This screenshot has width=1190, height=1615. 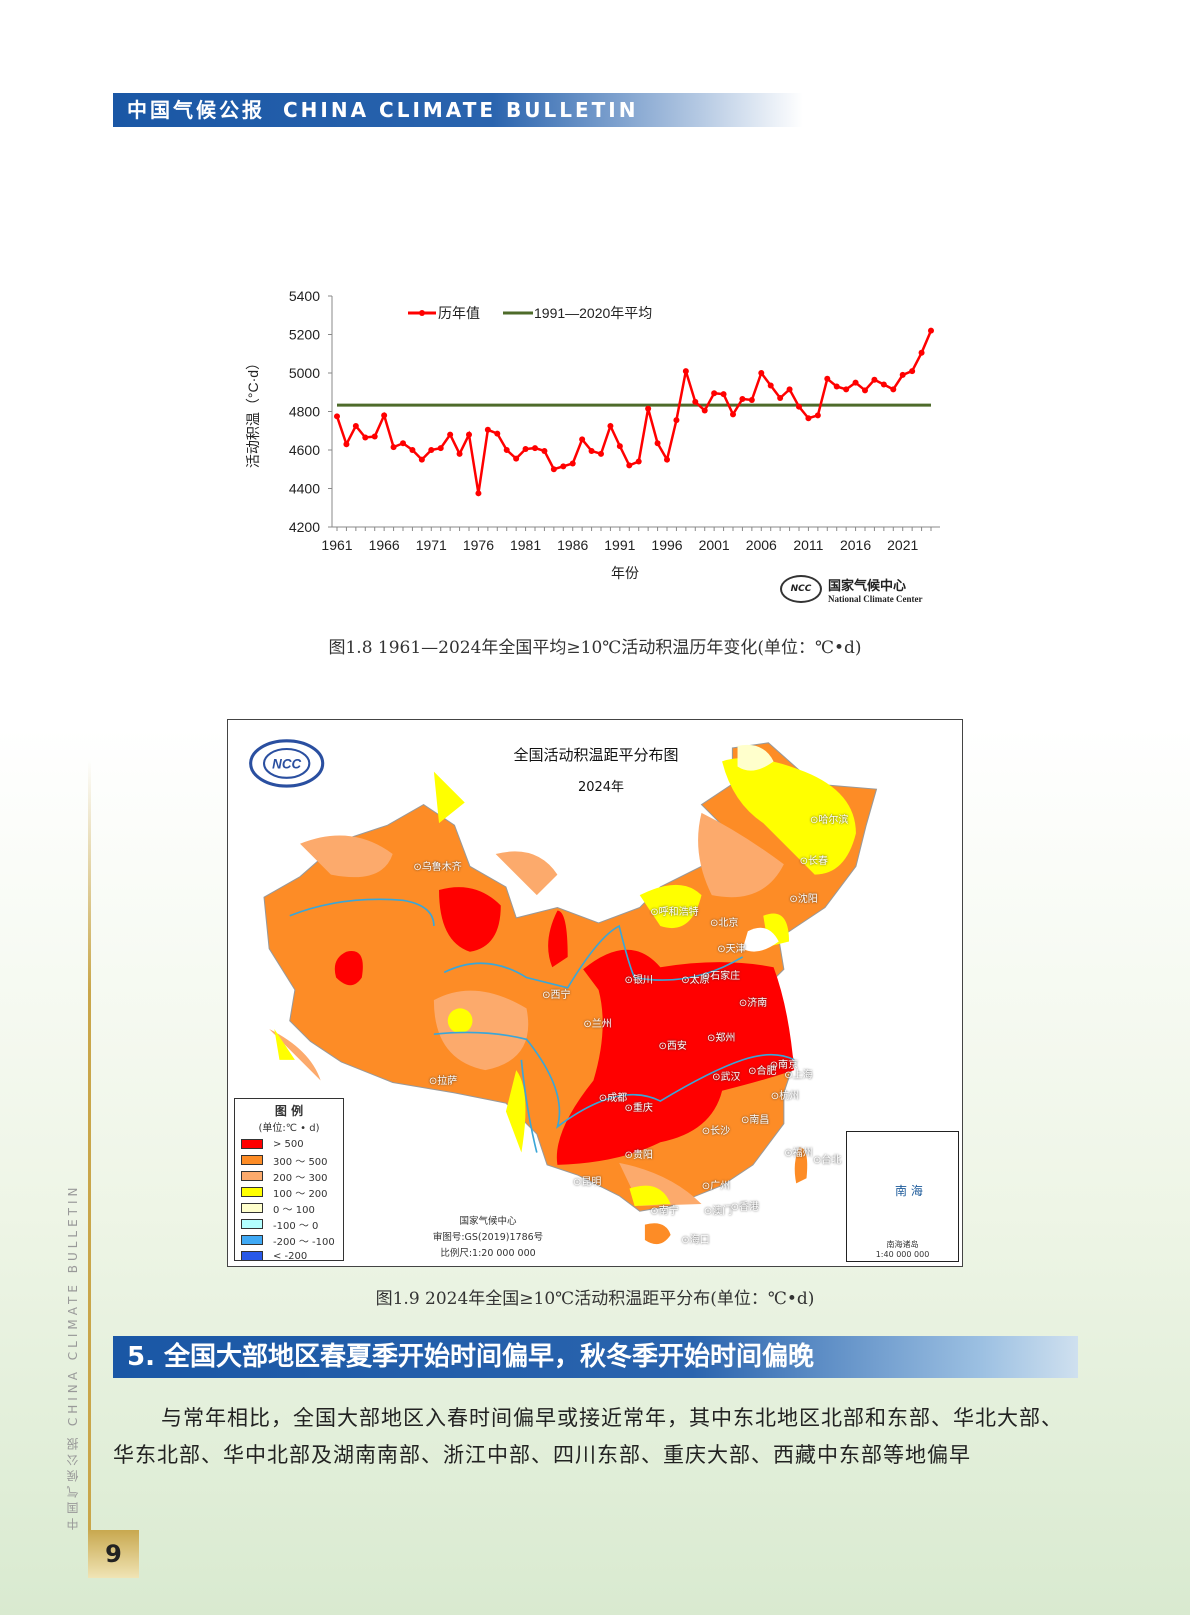 What do you see at coordinates (619, 545) in the screenshot?
I see `x-tick-label: 1991` at bounding box center [619, 545].